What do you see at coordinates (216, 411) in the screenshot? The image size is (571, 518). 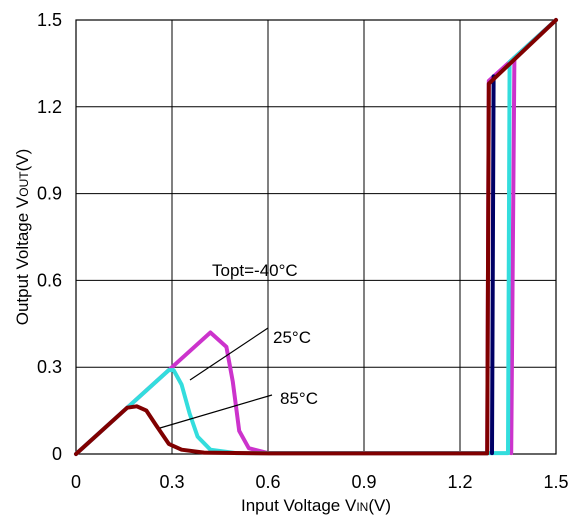 I see `leader-85c` at bounding box center [216, 411].